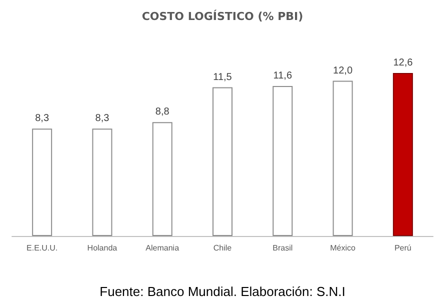  What do you see at coordinates (282, 248) in the screenshot?
I see `x-tick-label: Brasil` at bounding box center [282, 248].